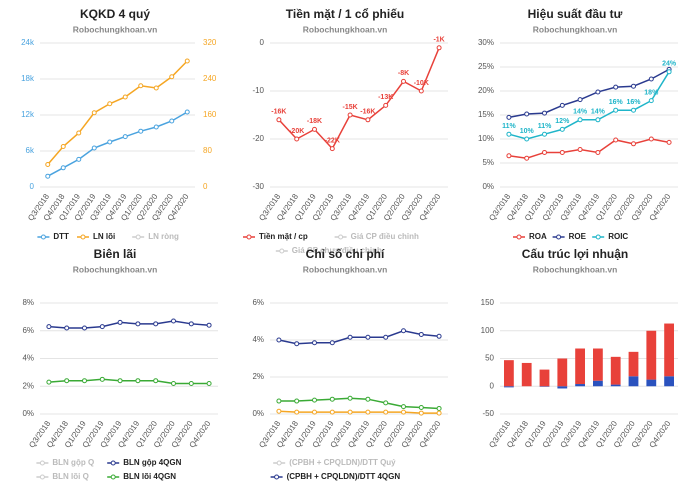  I want to click on y2-tick-label: 80, so click(207, 150).